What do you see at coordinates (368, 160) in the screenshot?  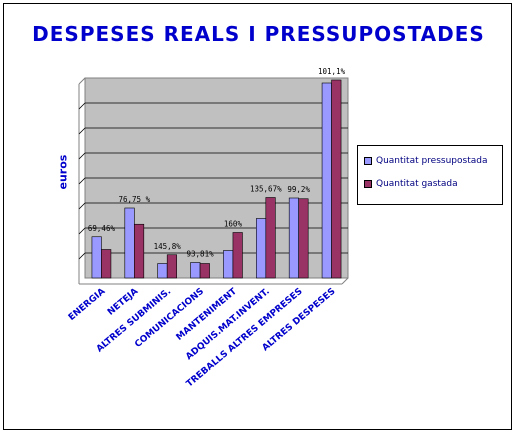 I see `legend-swatch-budget` at bounding box center [368, 160].